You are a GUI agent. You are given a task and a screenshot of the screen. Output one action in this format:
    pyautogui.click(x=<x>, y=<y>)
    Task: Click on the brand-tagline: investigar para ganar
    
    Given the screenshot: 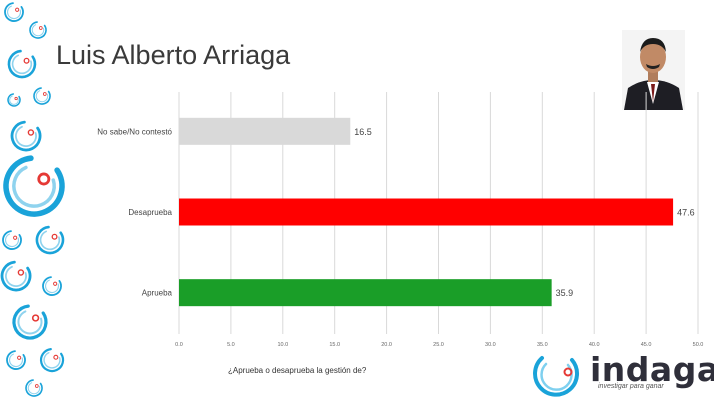 What is the action you would take?
    pyautogui.click(x=631, y=386)
    